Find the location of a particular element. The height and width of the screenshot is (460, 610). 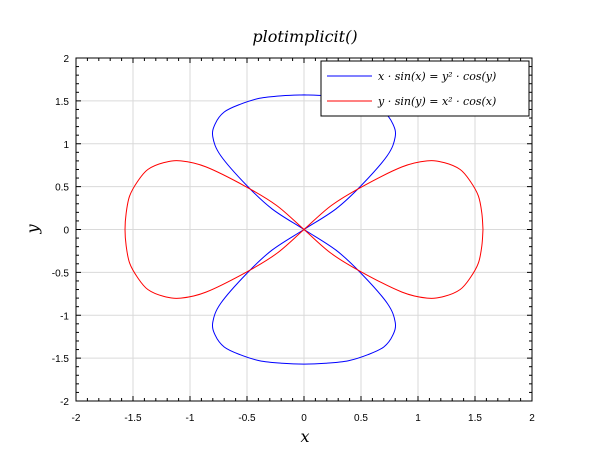

y-axis-tick-labels: -2 -1.5 -1 -0.5 0 0.5 1 1.5 2 is located at coordinates (61, 231).